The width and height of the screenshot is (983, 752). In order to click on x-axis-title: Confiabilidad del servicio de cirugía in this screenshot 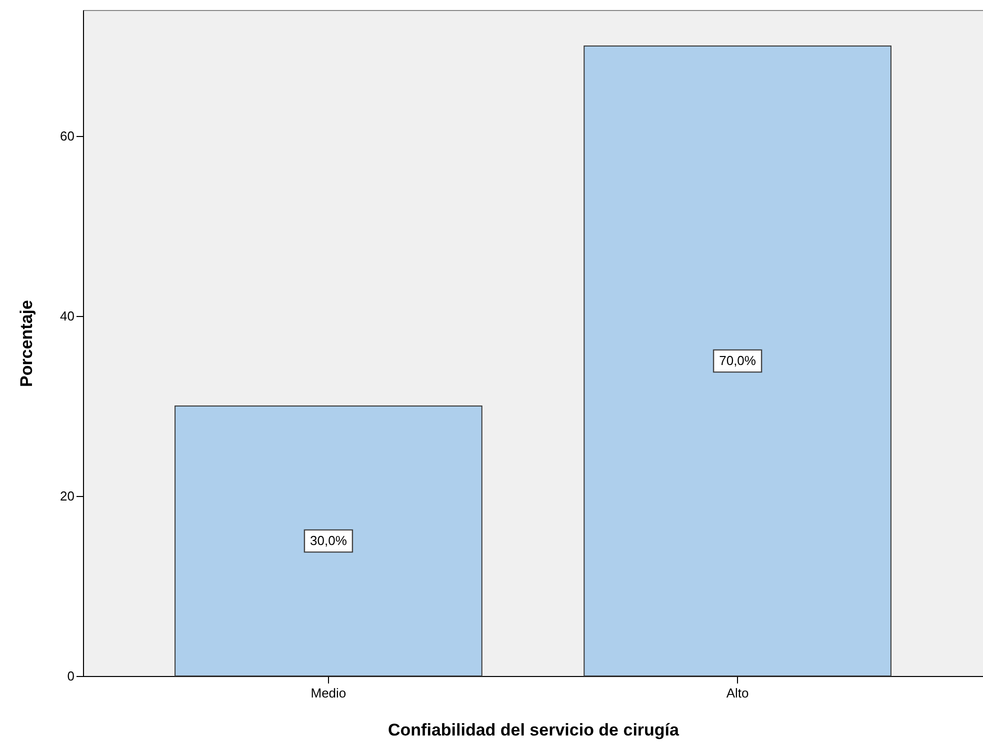, I will do `click(534, 730)`.